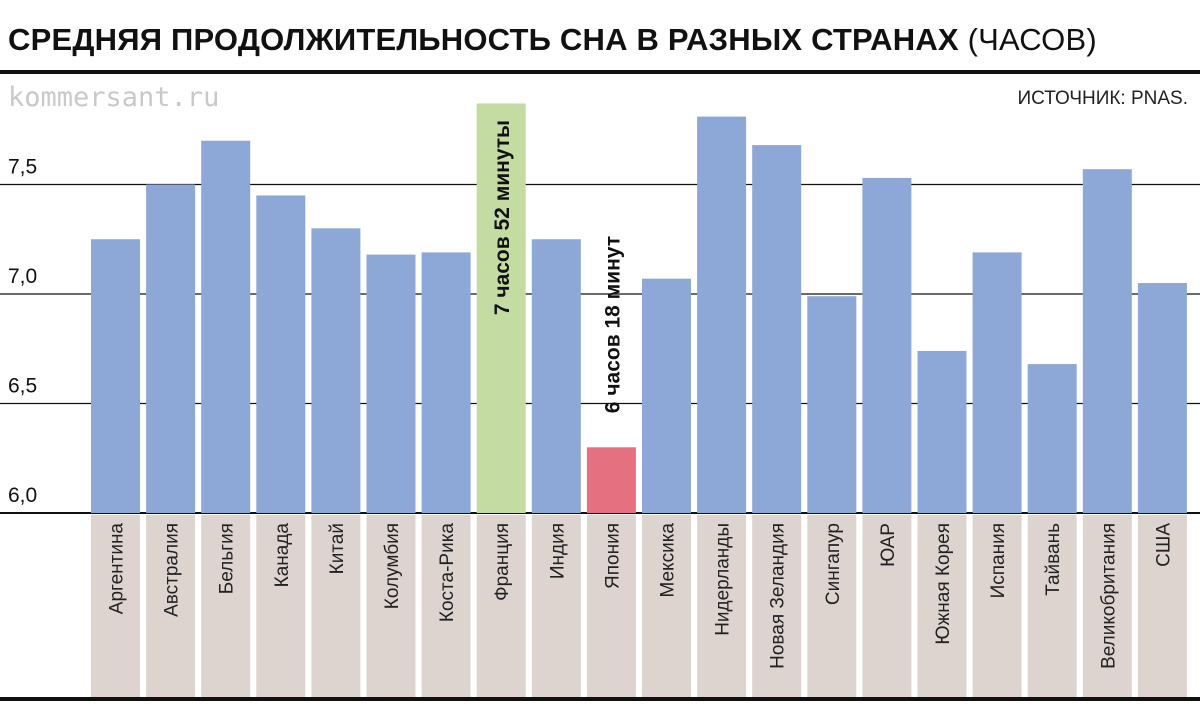 The width and height of the screenshot is (1200, 707). I want to click on category-label: Колумбия, so click(392, 566).